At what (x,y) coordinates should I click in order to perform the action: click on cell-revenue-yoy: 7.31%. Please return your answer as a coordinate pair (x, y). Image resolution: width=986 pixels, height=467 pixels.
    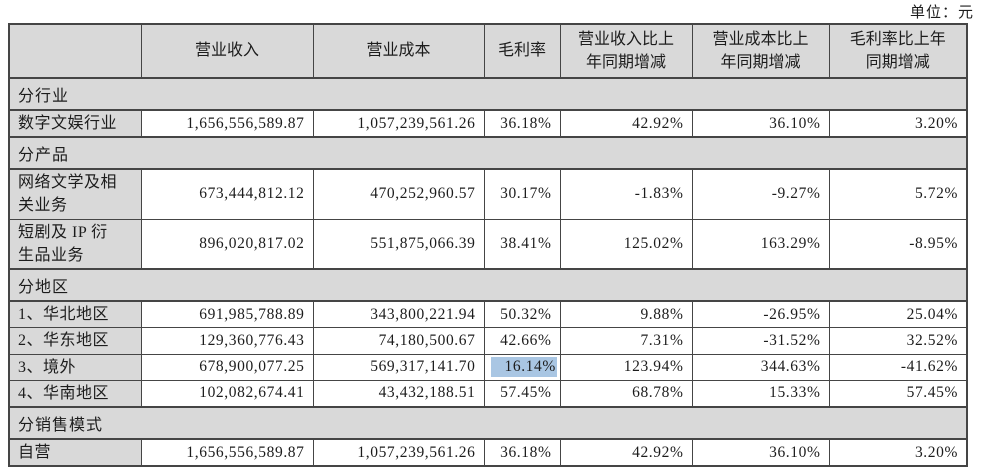
    Looking at the image, I should click on (626, 341).